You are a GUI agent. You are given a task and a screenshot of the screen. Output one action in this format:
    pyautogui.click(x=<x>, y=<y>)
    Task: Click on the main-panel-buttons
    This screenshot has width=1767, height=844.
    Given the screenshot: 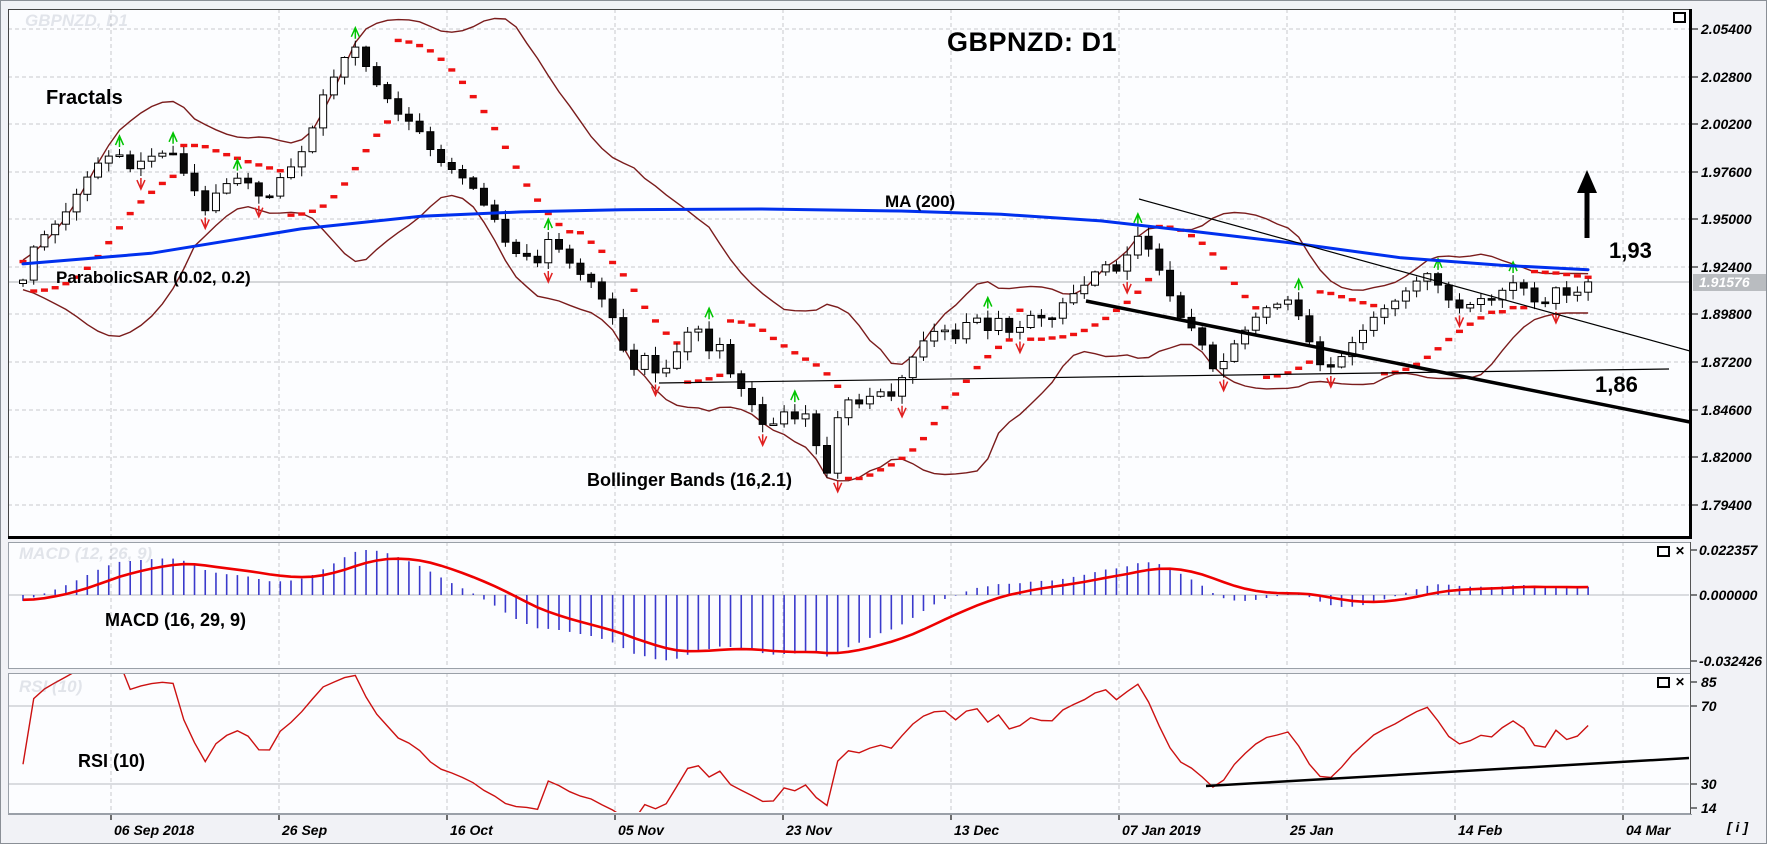 What is the action you would take?
    pyautogui.click(x=1679, y=17)
    